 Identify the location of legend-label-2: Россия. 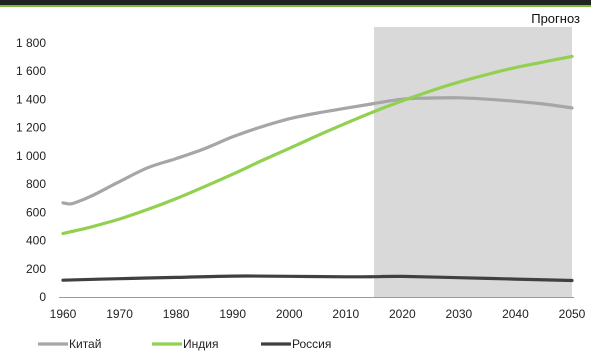
(311, 344).